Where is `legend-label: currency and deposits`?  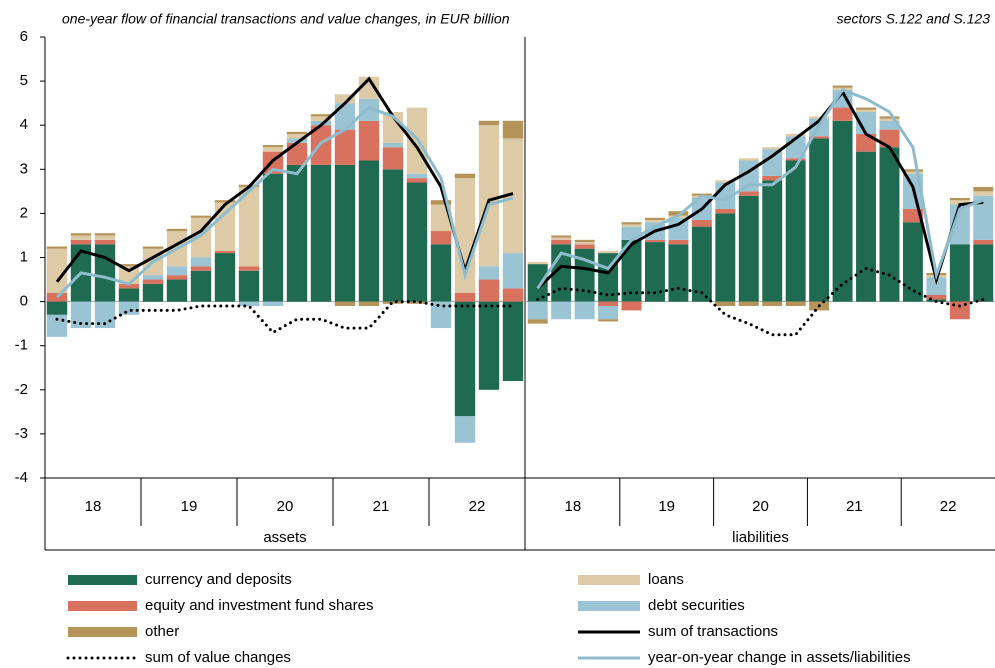 legend-label: currency and deposits is located at coordinates (218, 579).